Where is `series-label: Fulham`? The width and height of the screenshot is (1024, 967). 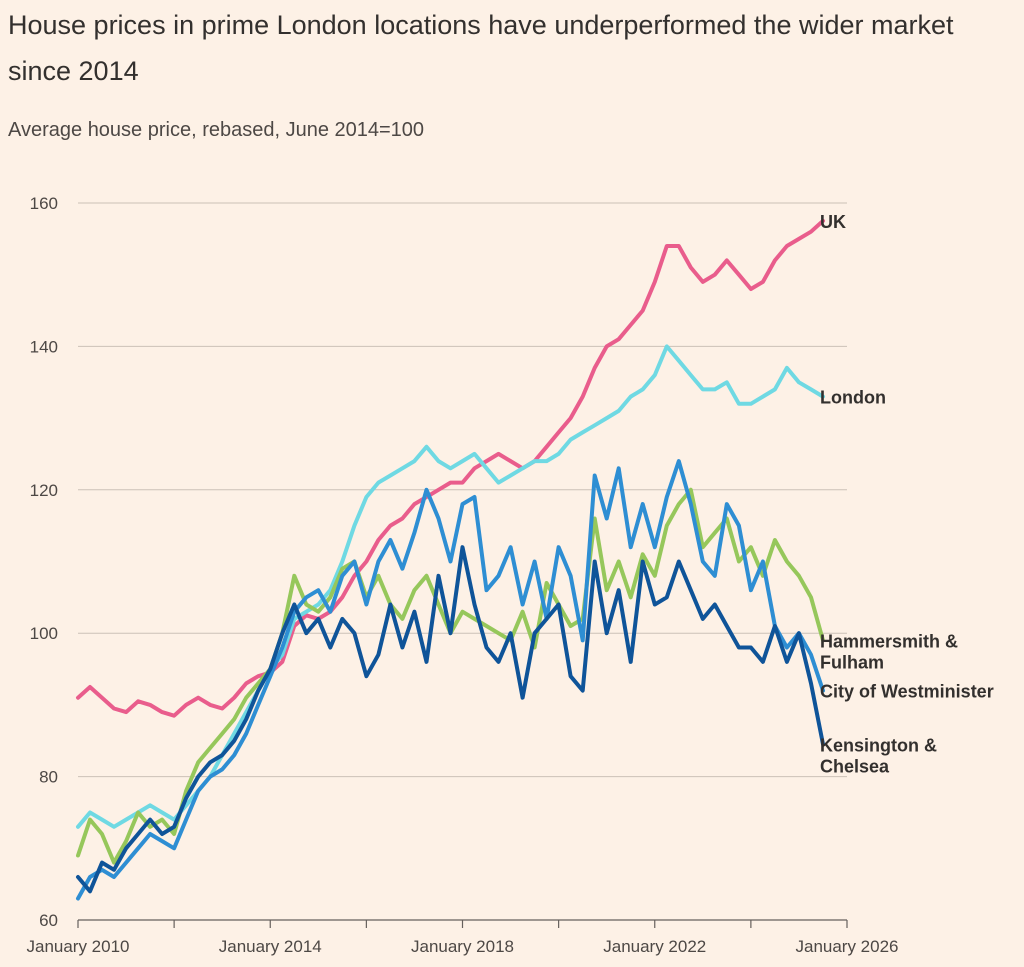
series-label: Fulham is located at coordinates (852, 662).